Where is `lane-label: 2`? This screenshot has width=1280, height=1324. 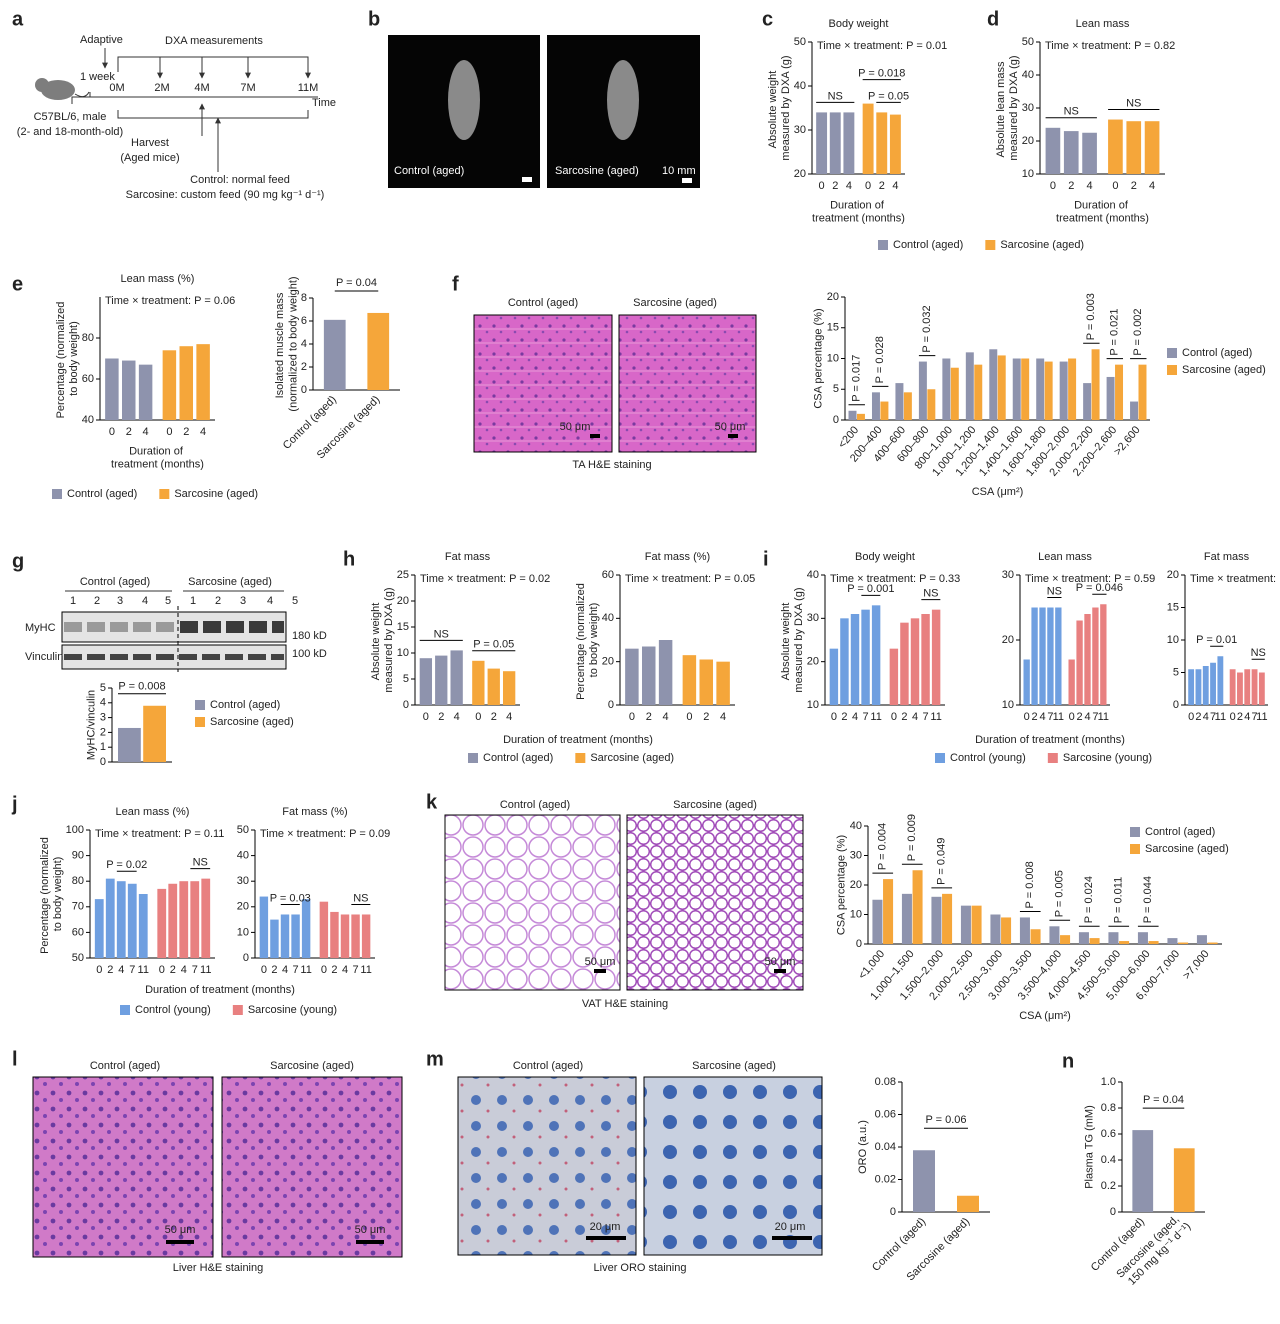 lane-label: 2 is located at coordinates (218, 601).